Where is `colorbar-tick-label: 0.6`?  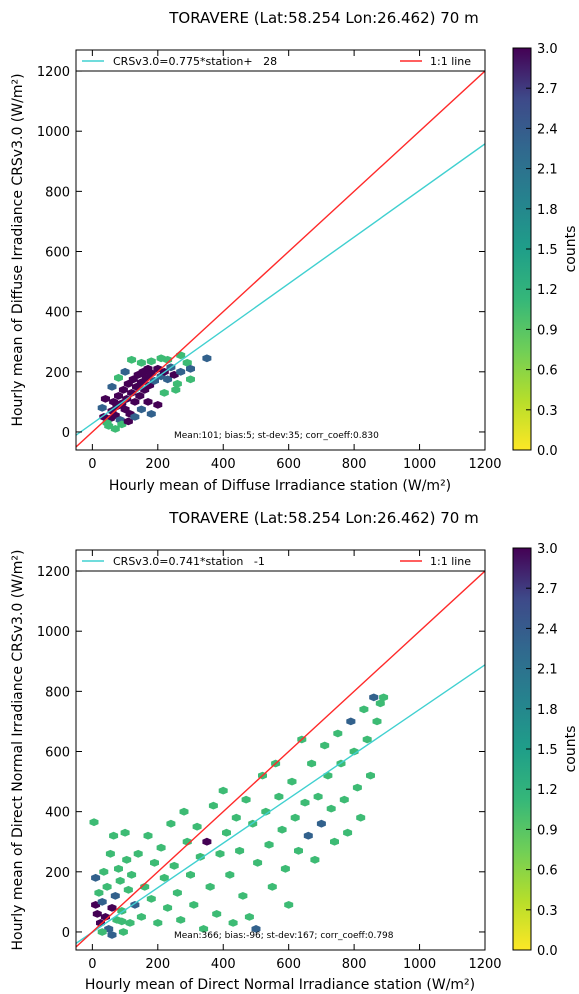
colorbar-tick-label: 0.6 is located at coordinates (547, 371).